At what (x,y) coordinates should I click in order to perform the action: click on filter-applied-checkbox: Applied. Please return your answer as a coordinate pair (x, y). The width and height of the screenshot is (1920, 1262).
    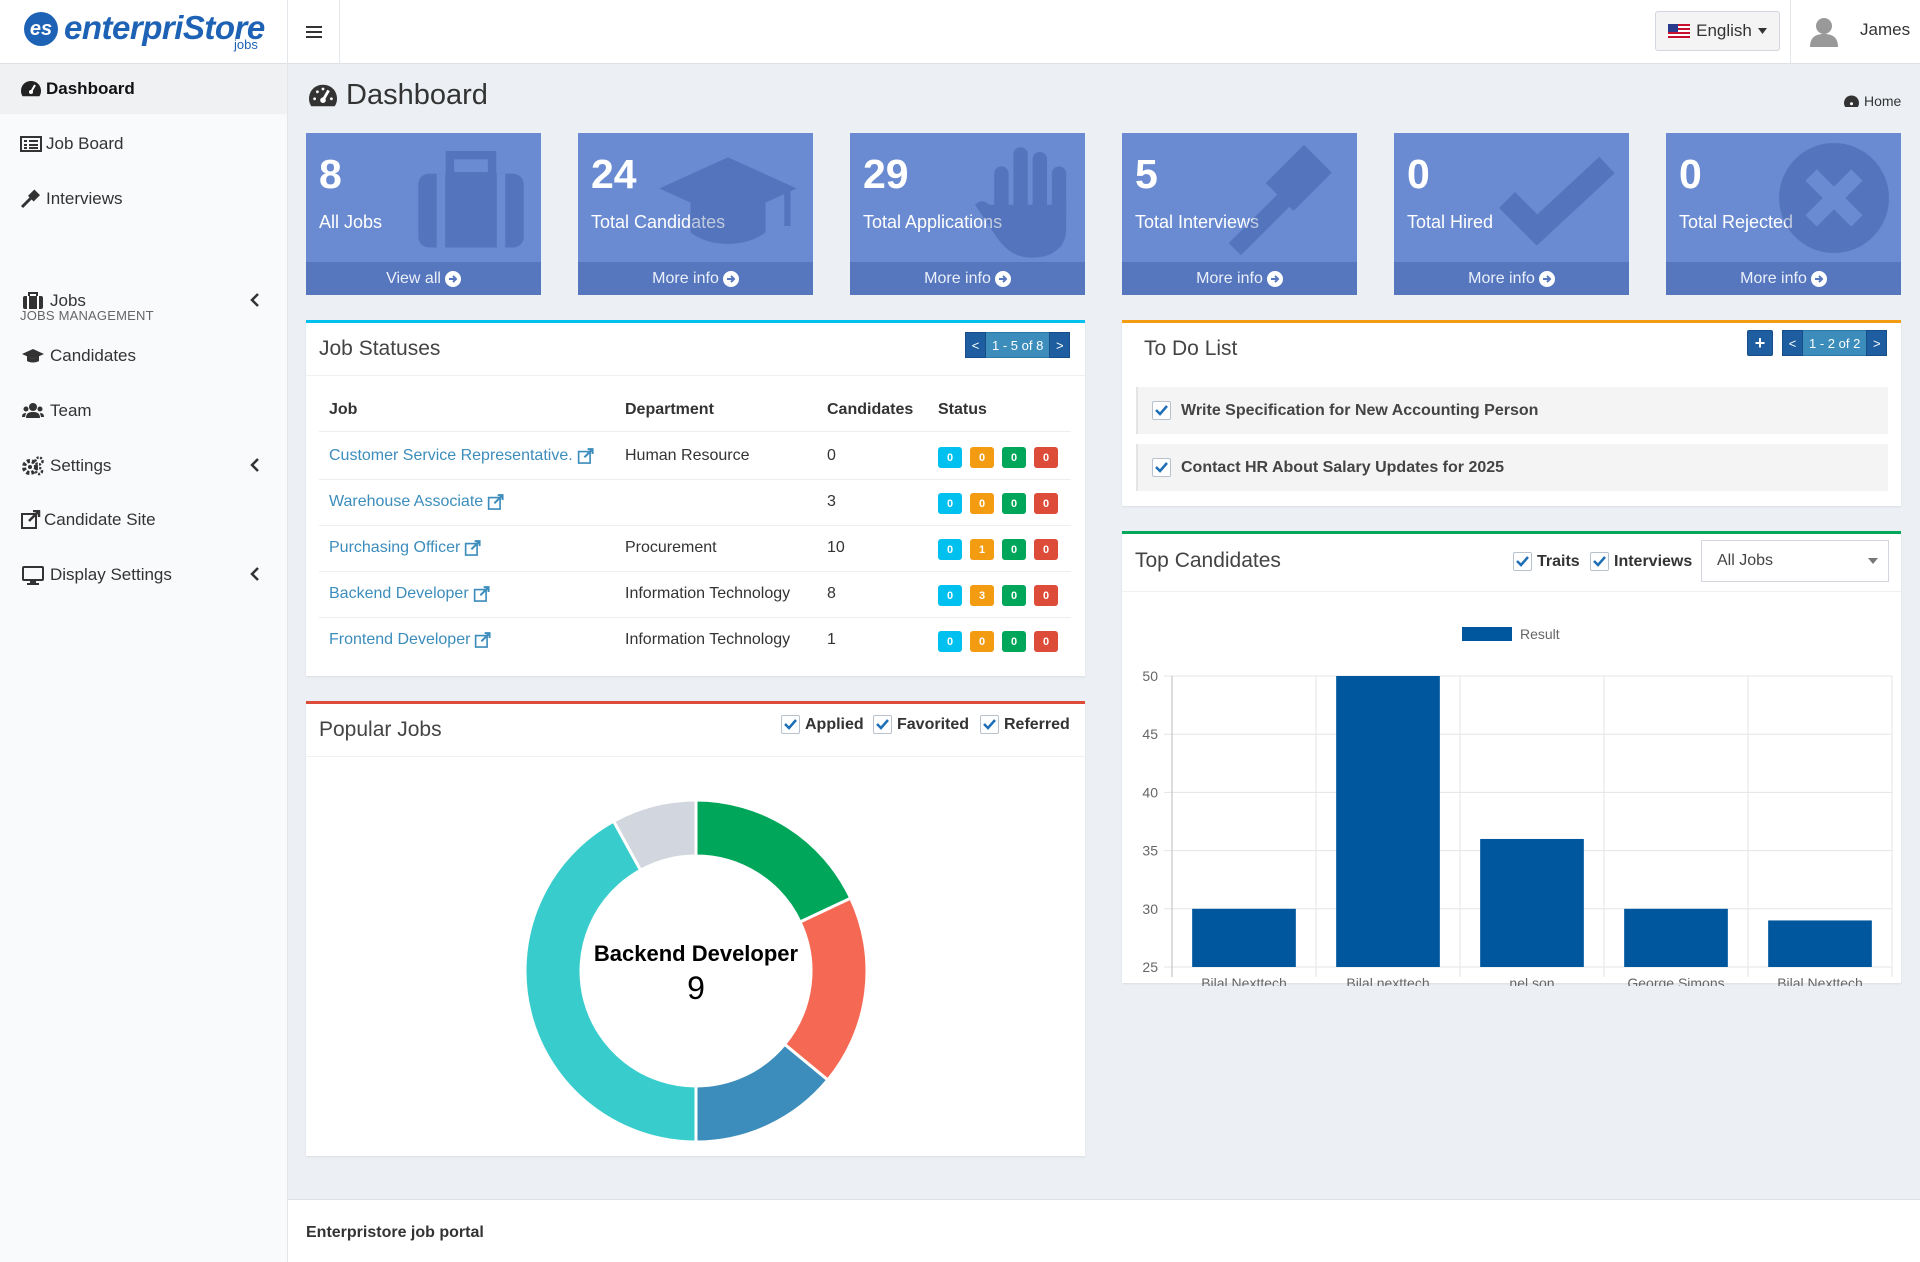
    Looking at the image, I should click on (822, 724).